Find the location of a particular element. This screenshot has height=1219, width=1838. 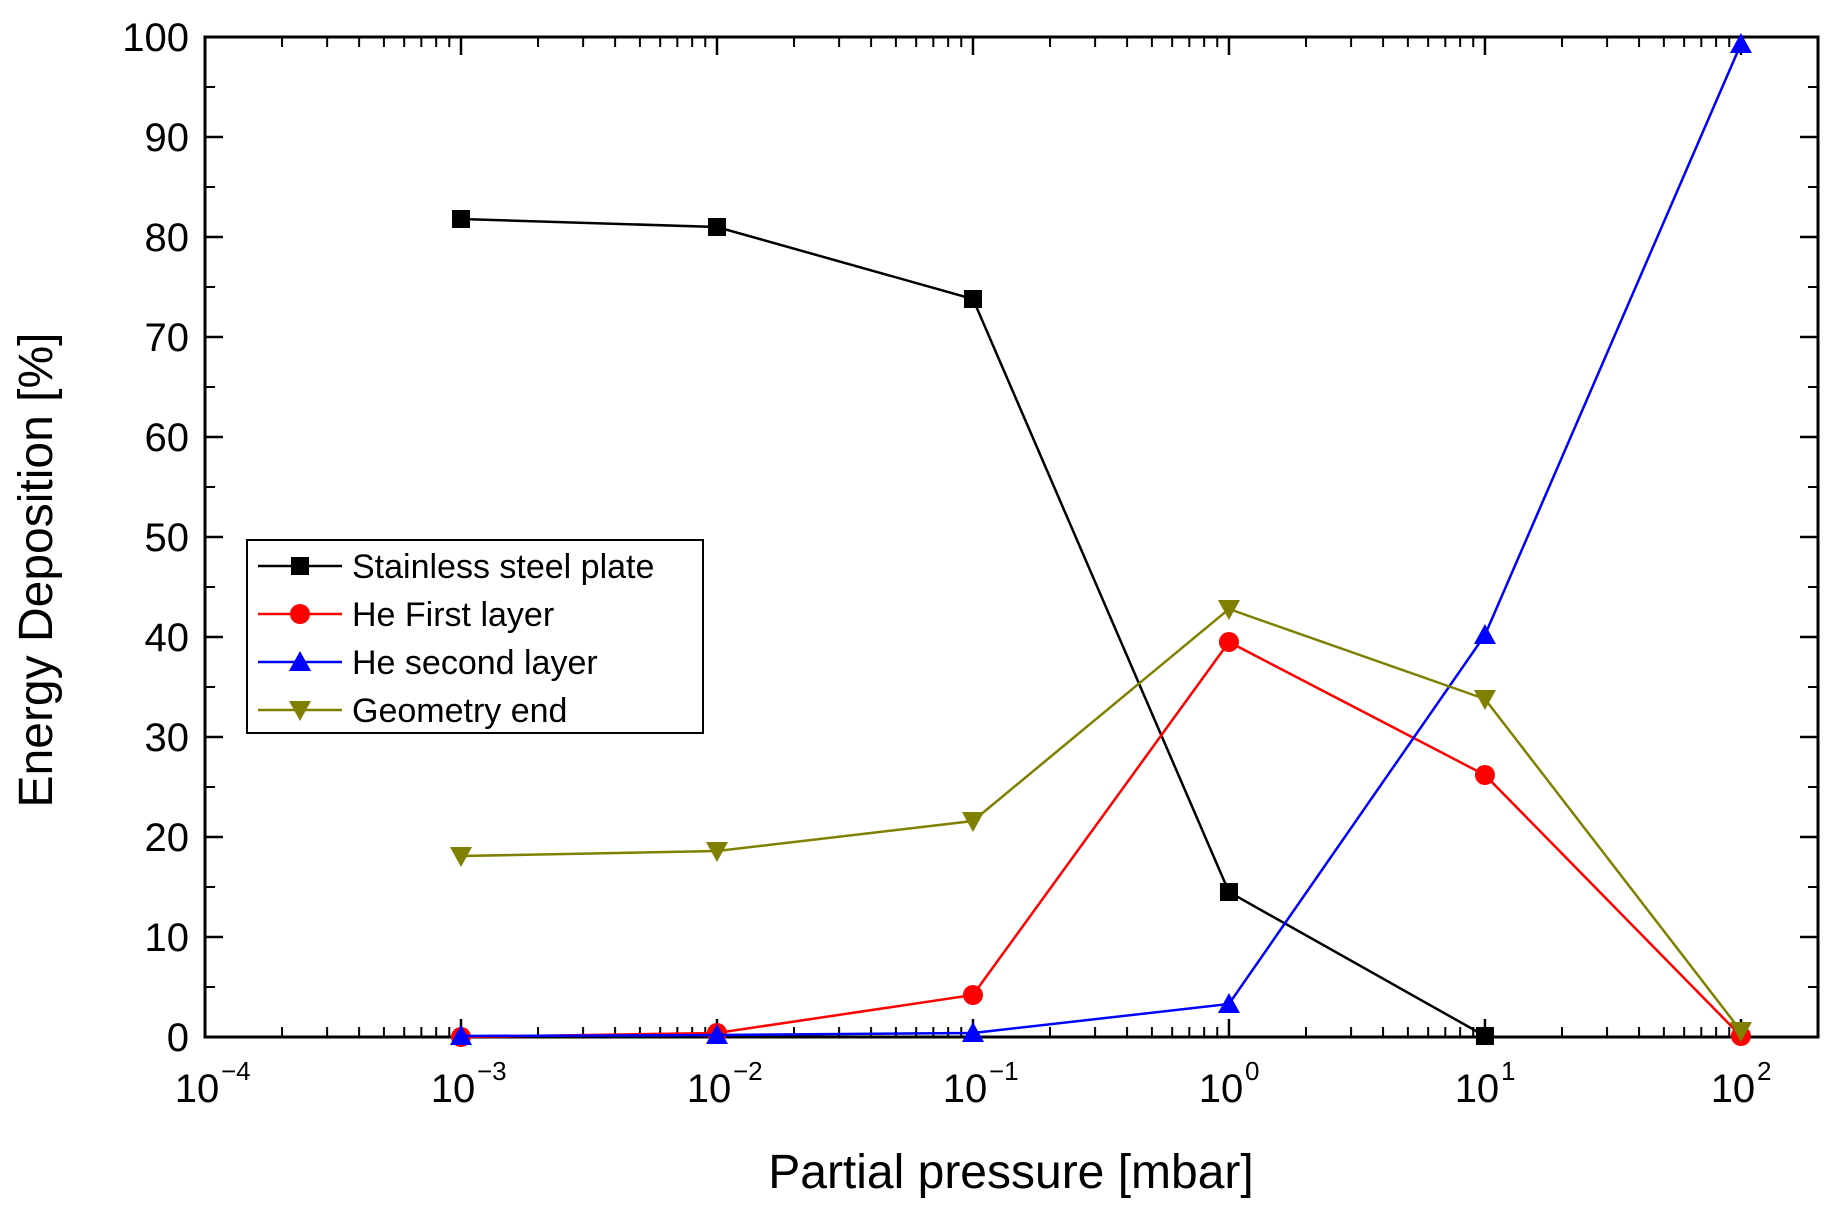

legend-label: He First layer is located at coordinates (453, 615).